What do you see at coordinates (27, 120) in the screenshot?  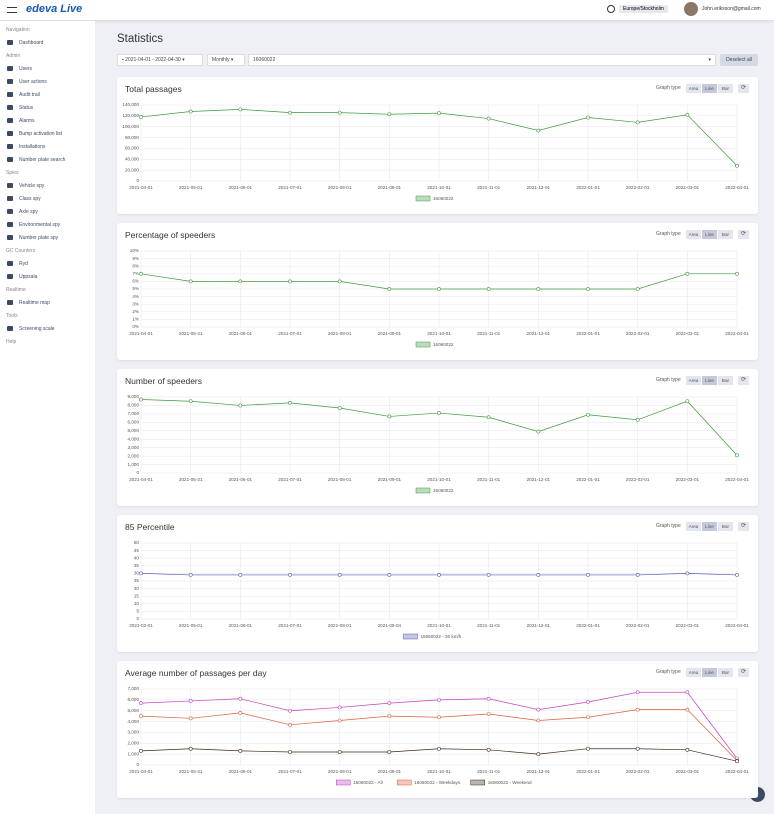 I see `nav-item: Alarms` at bounding box center [27, 120].